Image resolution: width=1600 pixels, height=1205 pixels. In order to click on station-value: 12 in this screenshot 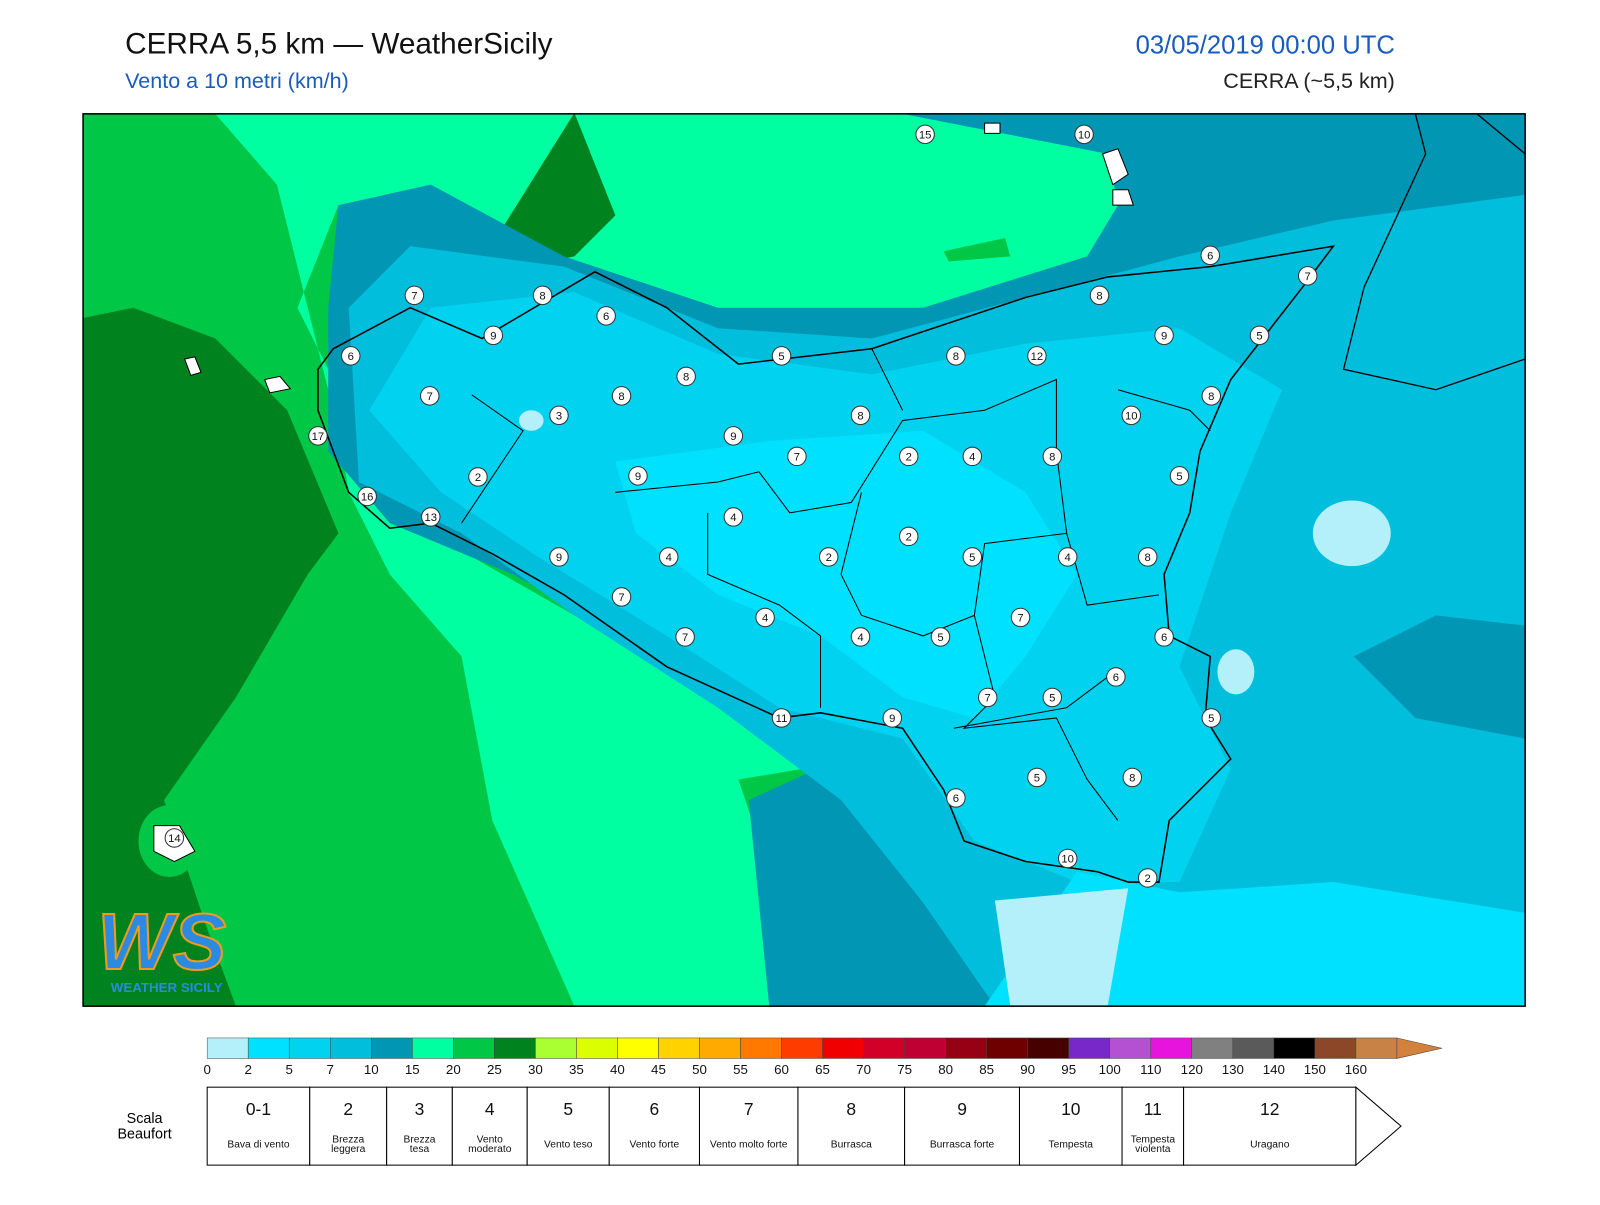, I will do `click(1037, 357)`.